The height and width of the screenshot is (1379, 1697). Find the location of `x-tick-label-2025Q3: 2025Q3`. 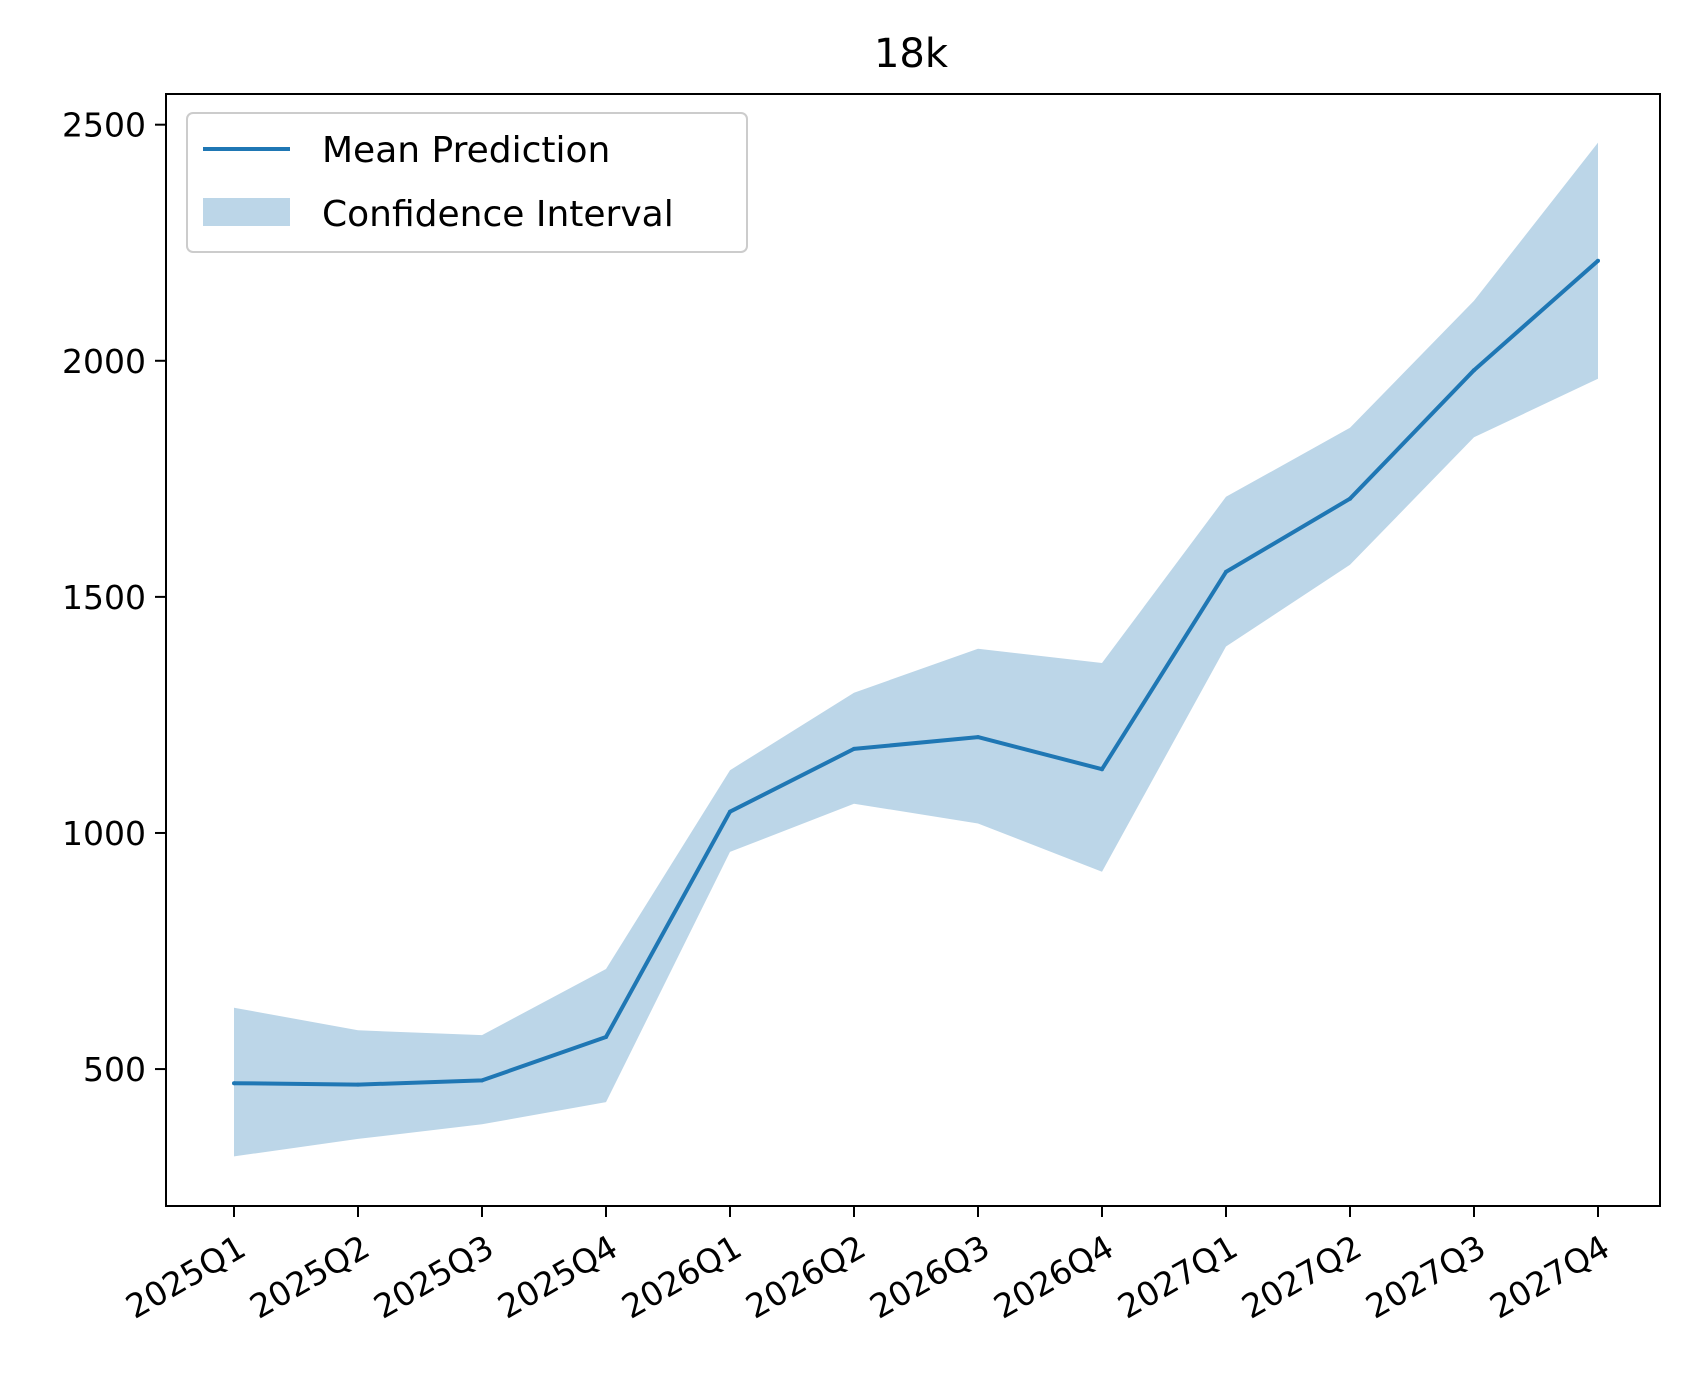

x-tick-label-2025Q3: 2025Q3 is located at coordinates (433, 1276).